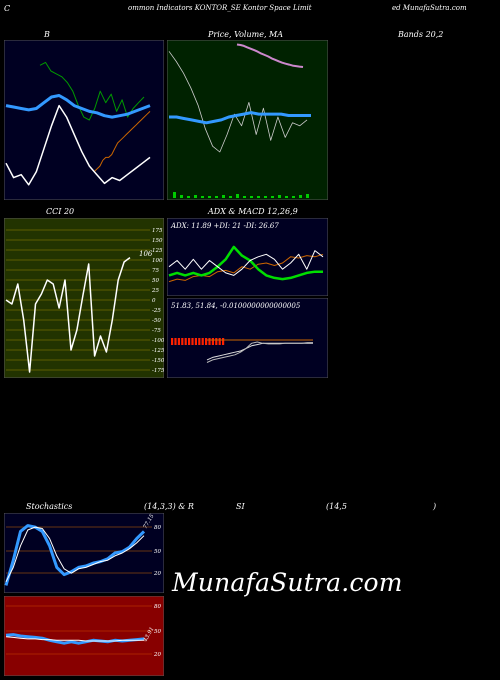 Image resolution: width=500 pixels, height=680 pixels. I want to click on macd-panel: 51.83, 51.84, -0.0100000000000005, so click(247, 338).